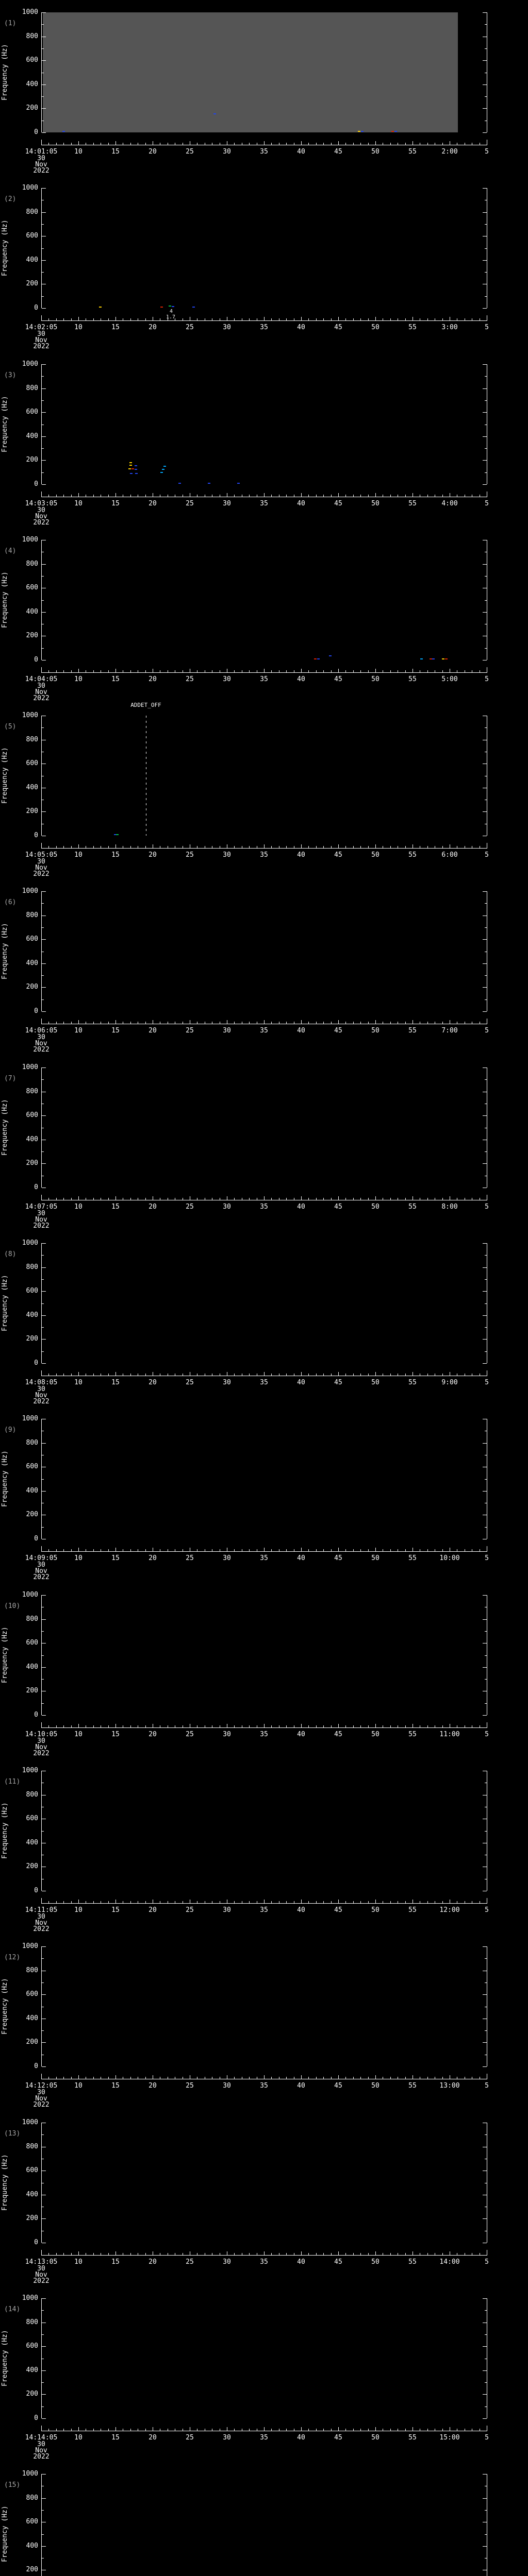 This screenshot has width=528, height=2576. What do you see at coordinates (36, 835) in the screenshot?
I see `y-tick-label: 0` at bounding box center [36, 835].